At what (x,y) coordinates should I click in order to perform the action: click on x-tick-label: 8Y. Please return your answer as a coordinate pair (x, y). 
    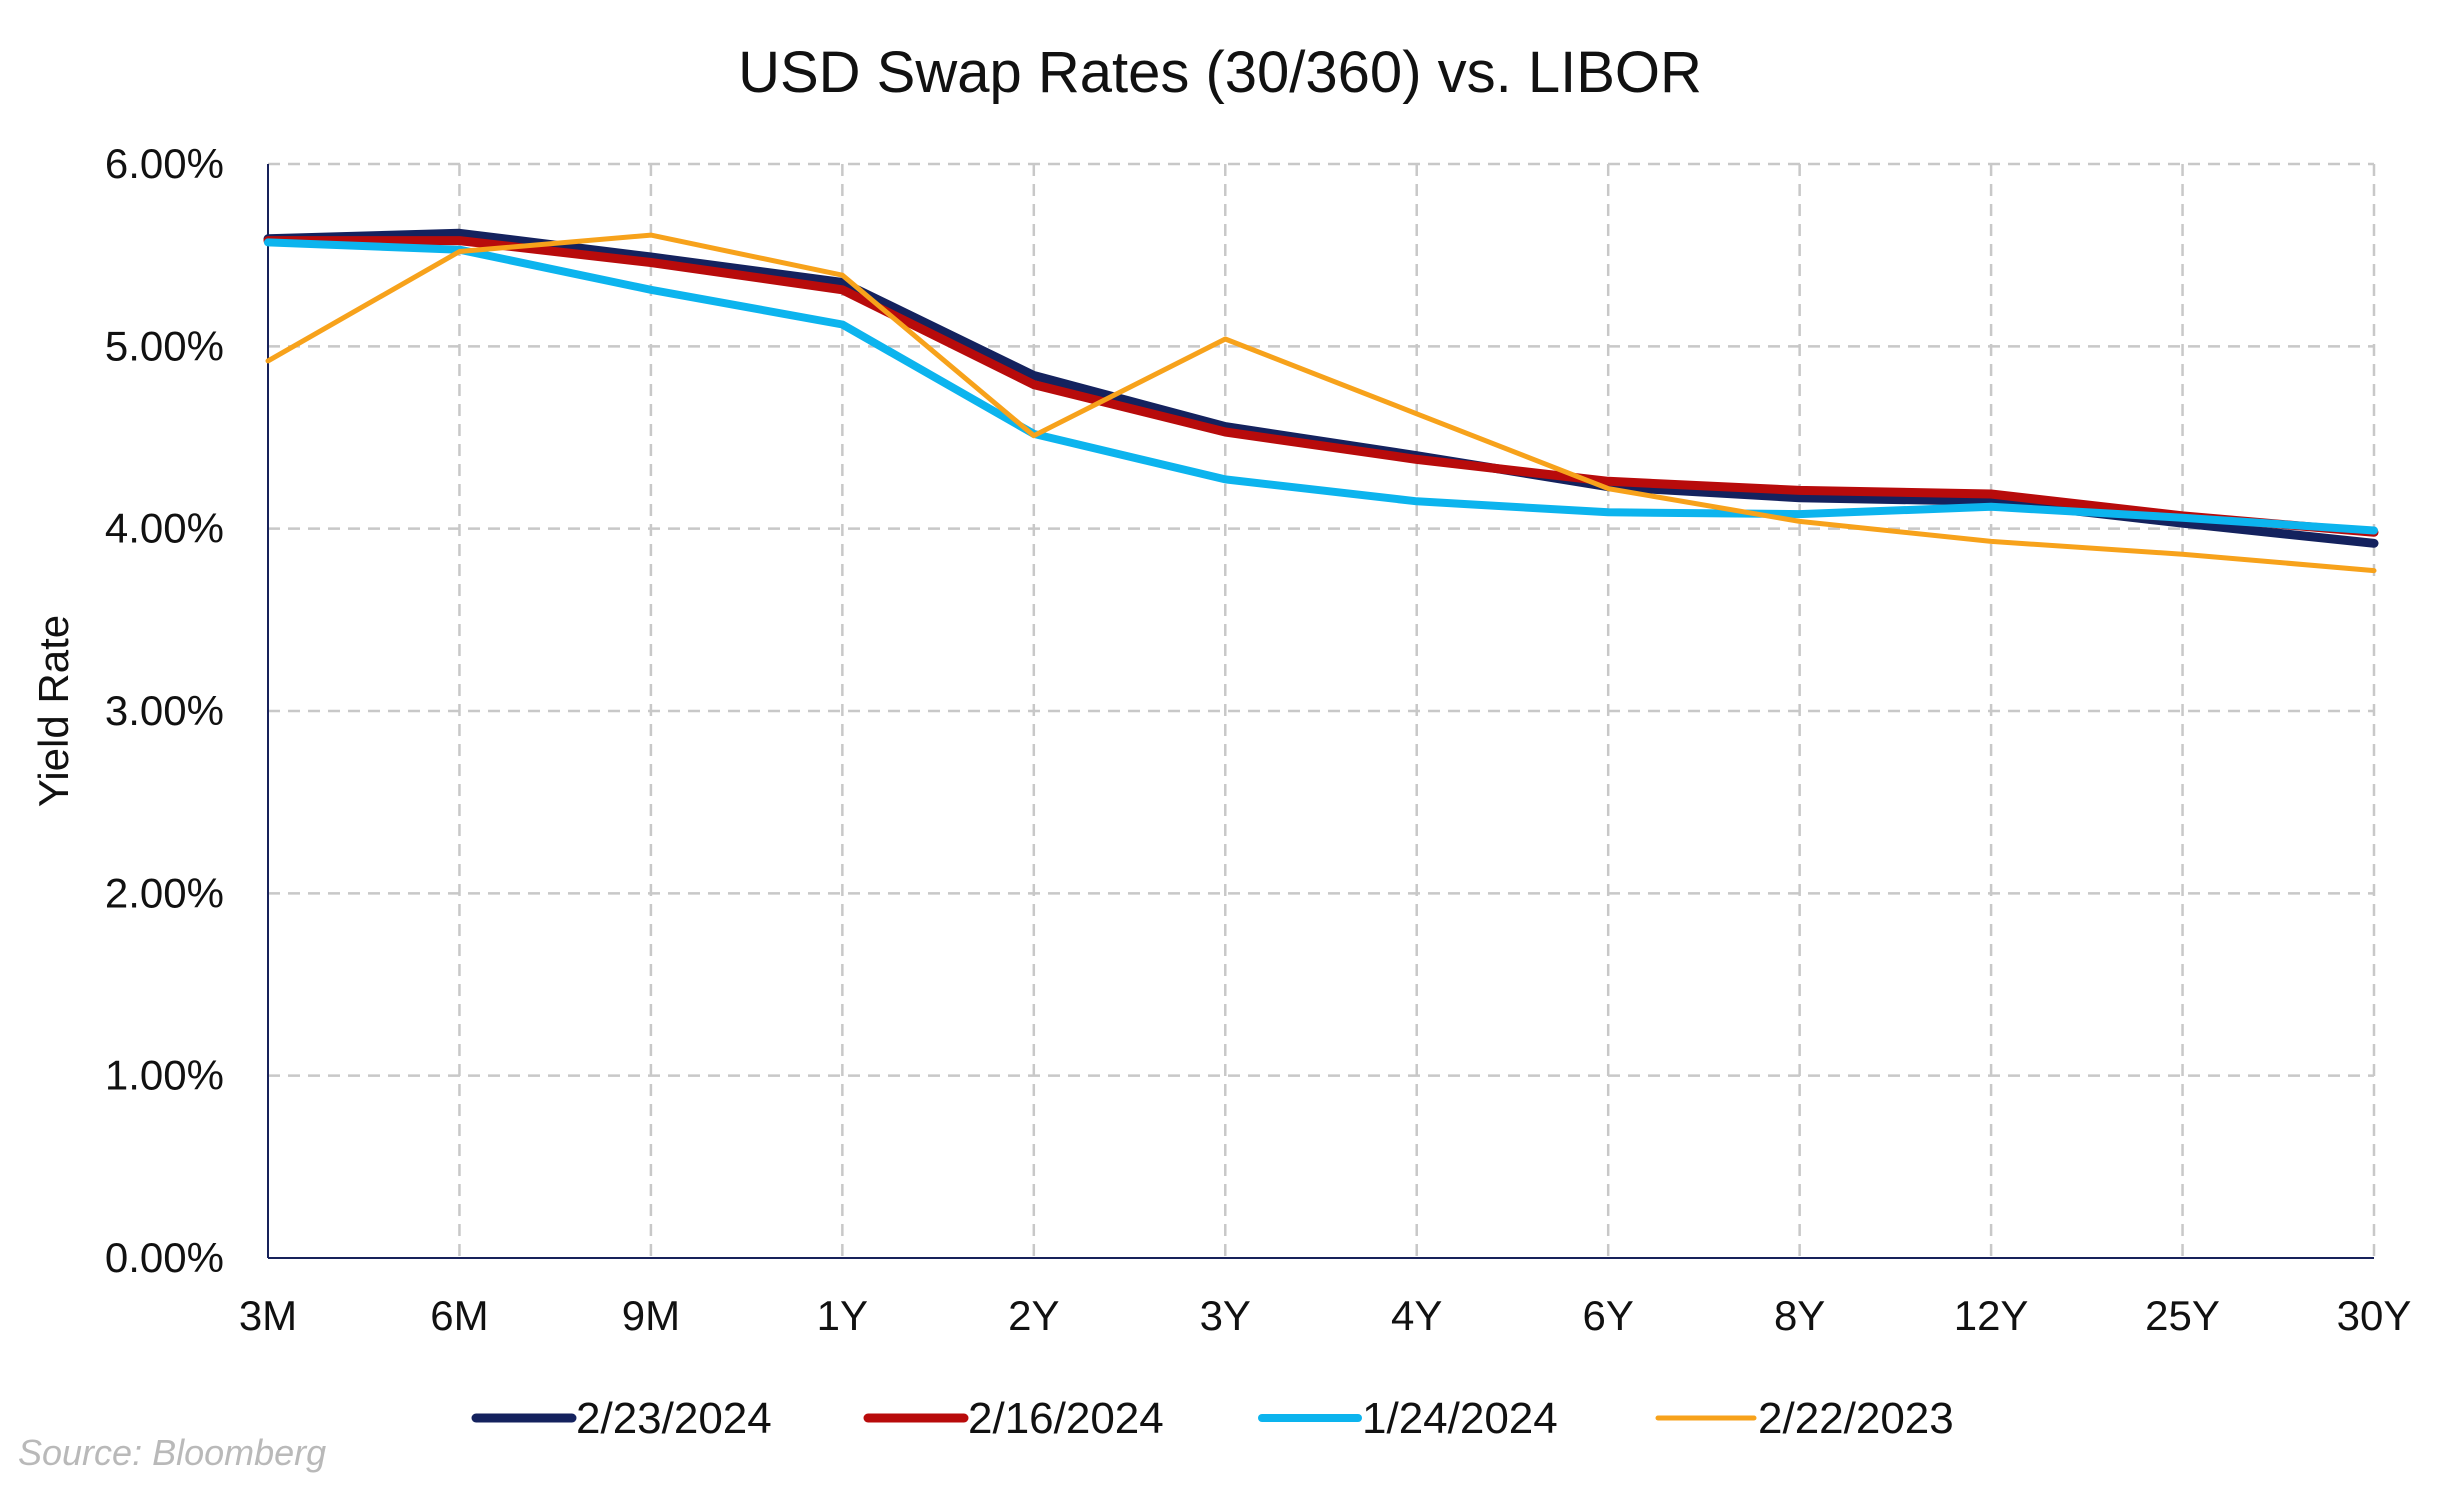
    Looking at the image, I should click on (1799, 1315).